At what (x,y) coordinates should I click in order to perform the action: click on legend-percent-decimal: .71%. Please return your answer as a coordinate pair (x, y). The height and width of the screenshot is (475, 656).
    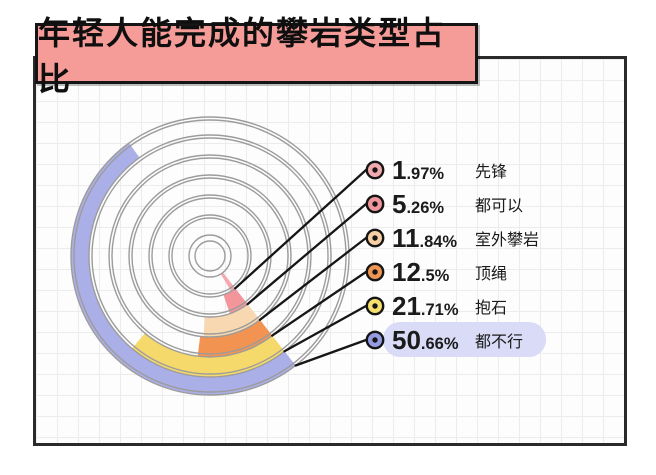
    Looking at the image, I should click on (439, 309).